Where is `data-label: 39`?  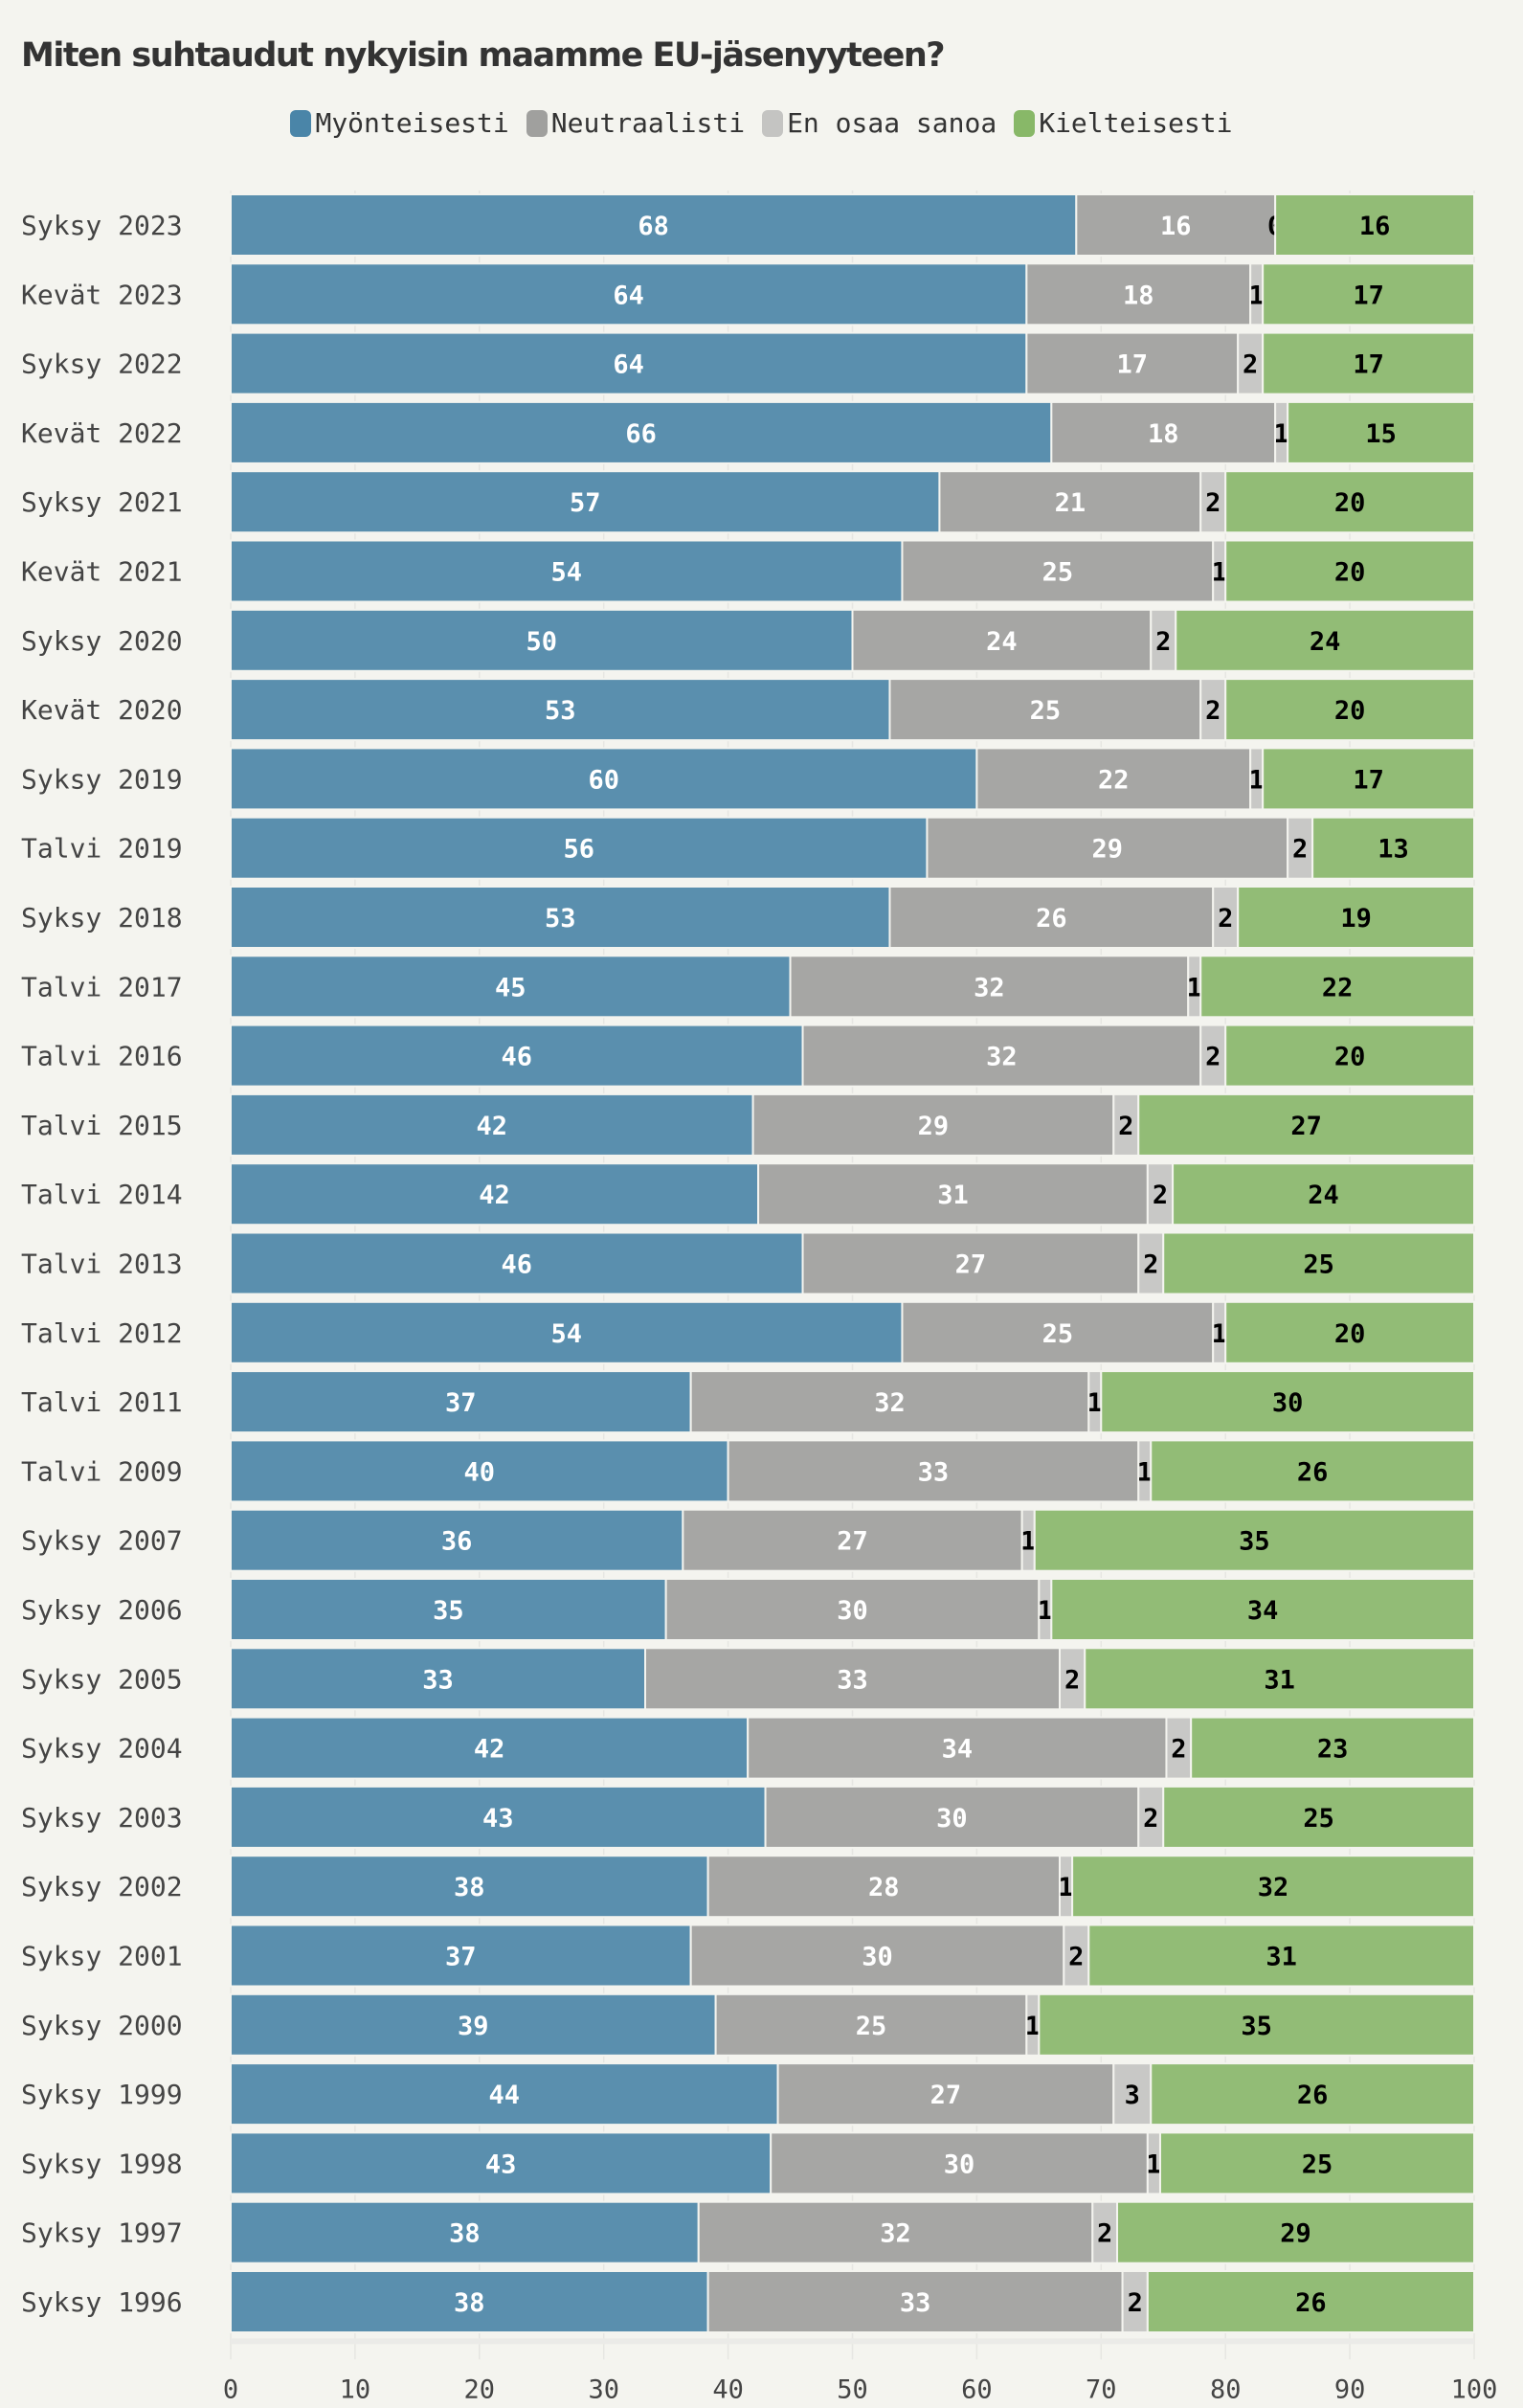
data-label: 39 is located at coordinates (474, 2026).